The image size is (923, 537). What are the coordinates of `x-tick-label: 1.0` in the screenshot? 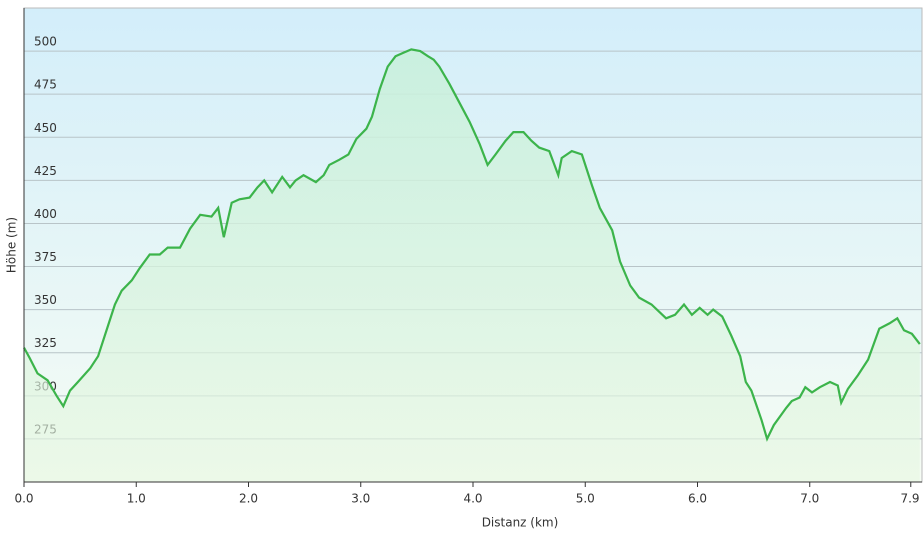 It's located at (136, 499).